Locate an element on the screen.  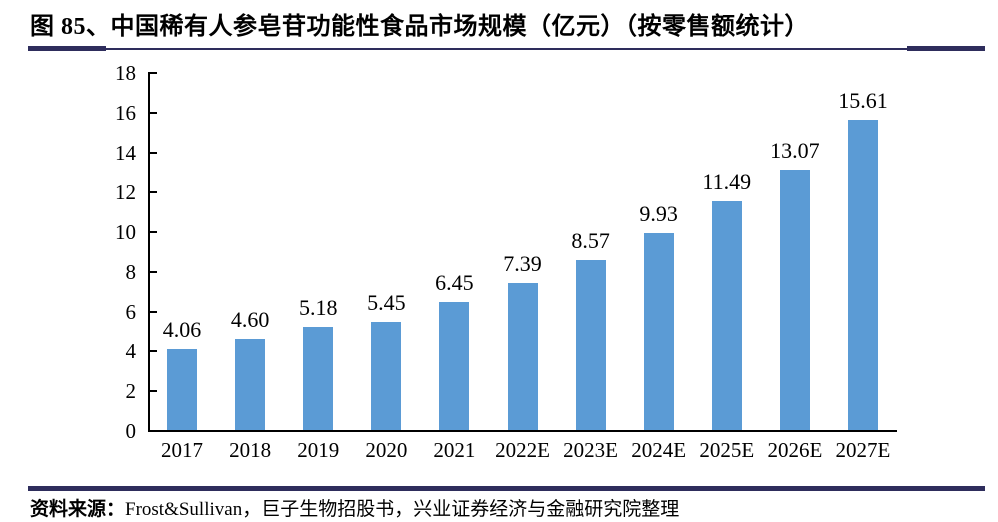
bar-2017 is located at coordinates (182, 389).